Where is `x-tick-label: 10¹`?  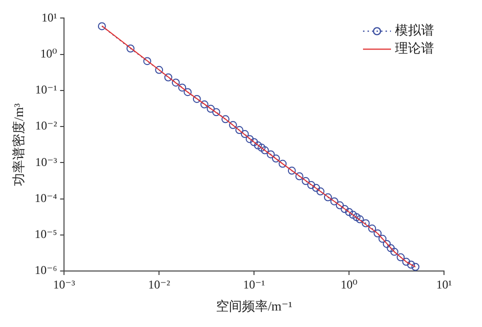 x-tick-label: 10¹ is located at coordinates (444, 284).